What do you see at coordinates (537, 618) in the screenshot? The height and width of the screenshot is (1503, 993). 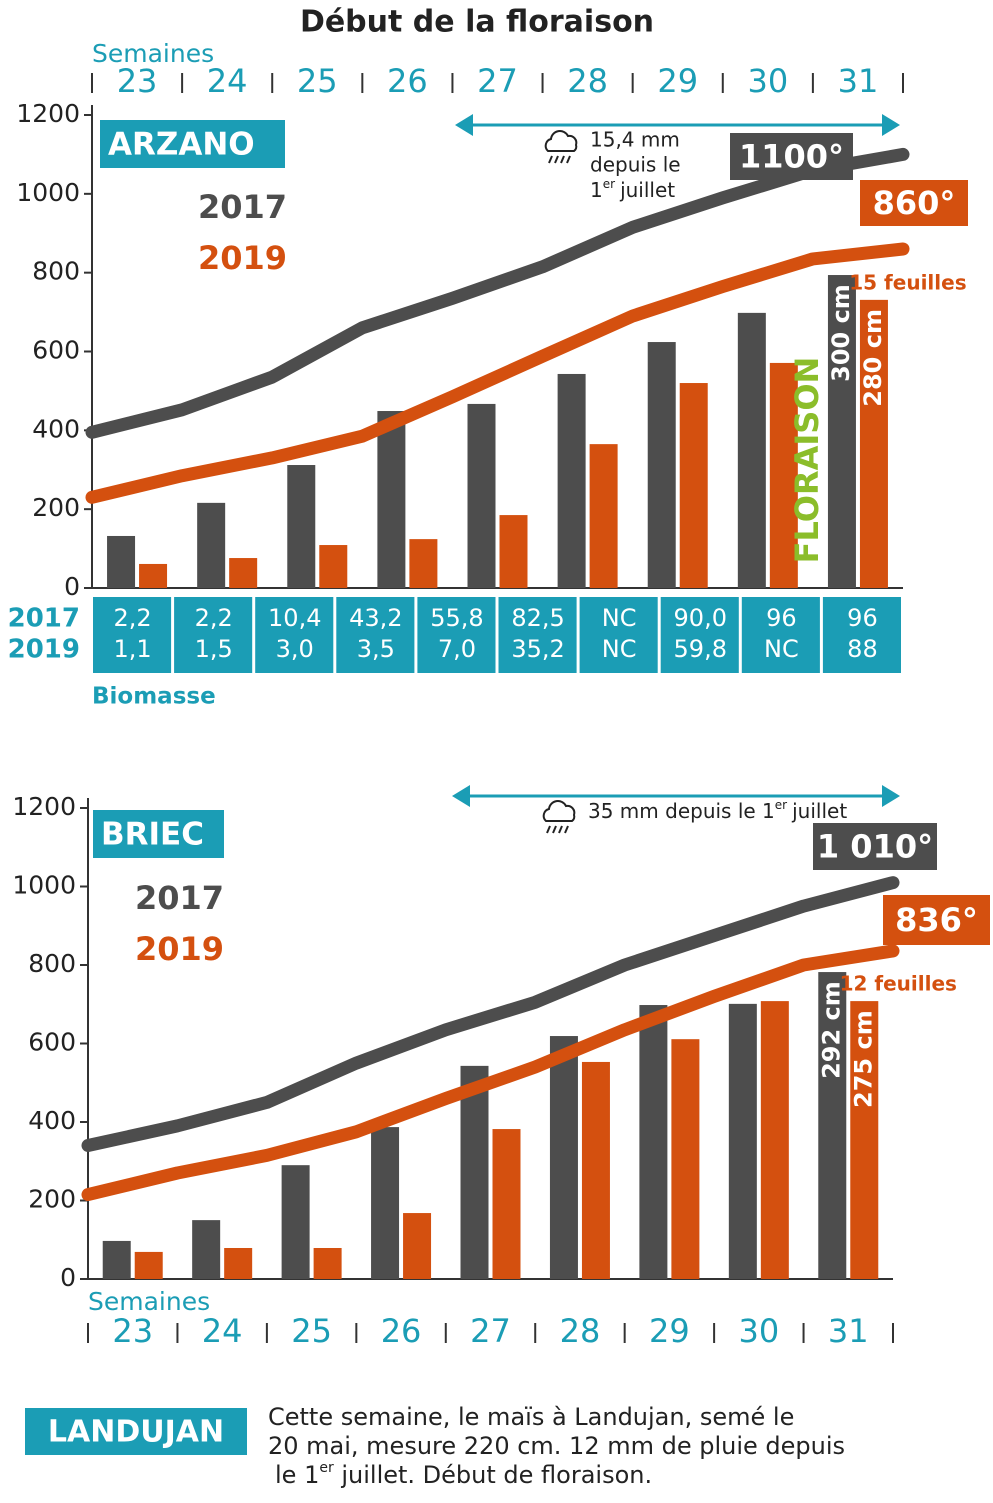 I see `table-value: 82,5` at bounding box center [537, 618].